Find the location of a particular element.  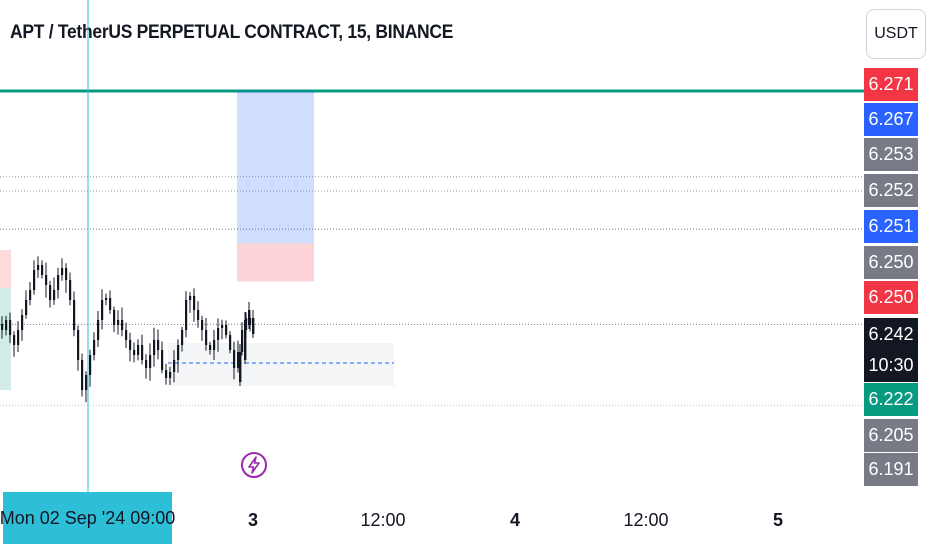

price-label: 6.252 is located at coordinates (891, 190).